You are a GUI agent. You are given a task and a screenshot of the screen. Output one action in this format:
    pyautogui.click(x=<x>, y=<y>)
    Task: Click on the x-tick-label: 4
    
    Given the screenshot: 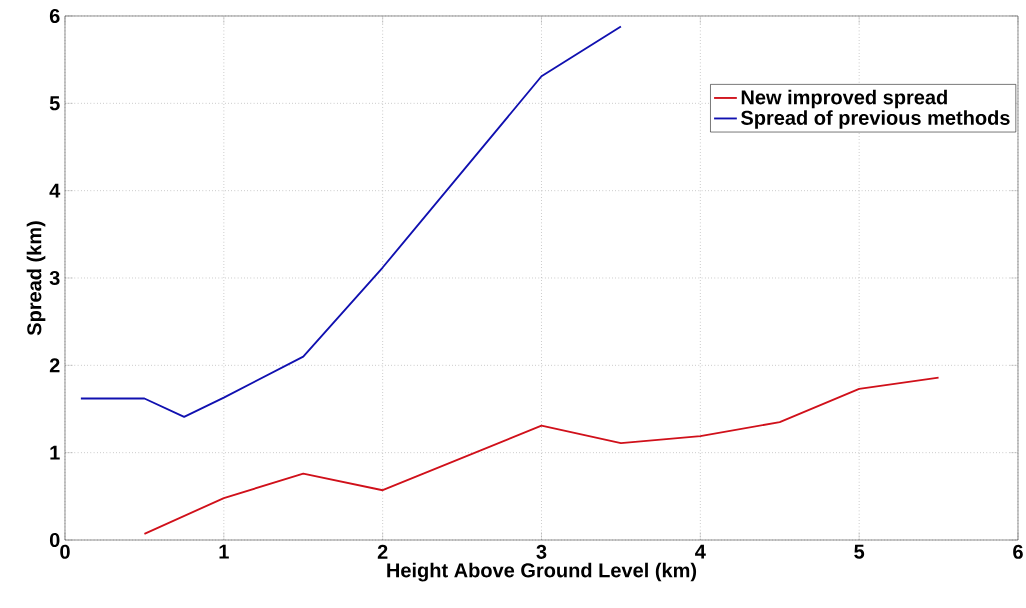 What is the action you would take?
    pyautogui.click(x=700, y=551)
    